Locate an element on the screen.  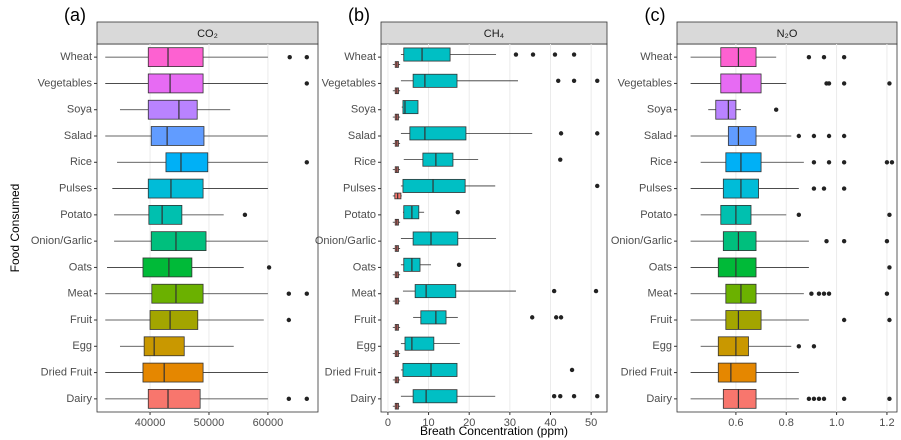
strip is located at coordinates (207, 33).